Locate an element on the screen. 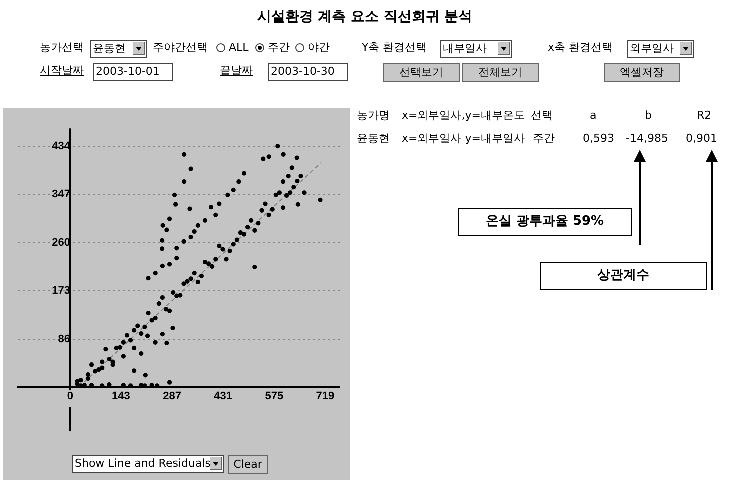  text: 내부일사 is located at coordinates (465, 48).